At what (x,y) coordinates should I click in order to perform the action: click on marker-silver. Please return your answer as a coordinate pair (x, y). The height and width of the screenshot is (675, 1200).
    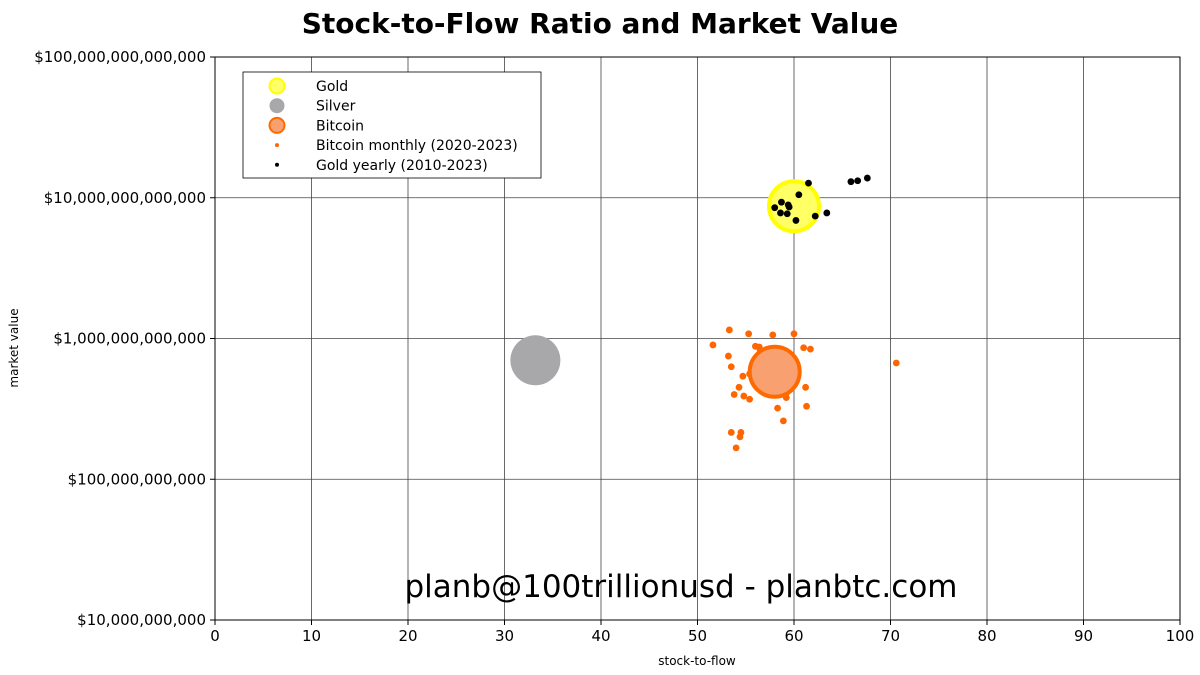
    Looking at the image, I should click on (535, 360).